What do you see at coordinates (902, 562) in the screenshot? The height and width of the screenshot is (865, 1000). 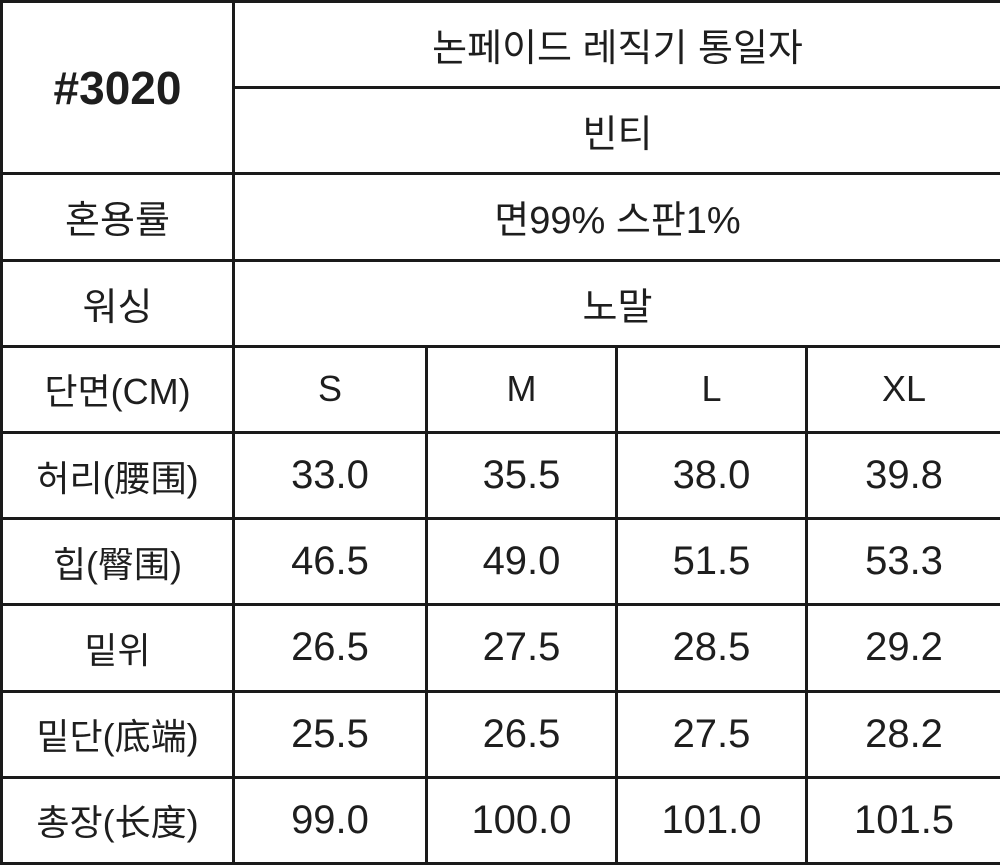 I see `cell-value: 53.3` at bounding box center [902, 562].